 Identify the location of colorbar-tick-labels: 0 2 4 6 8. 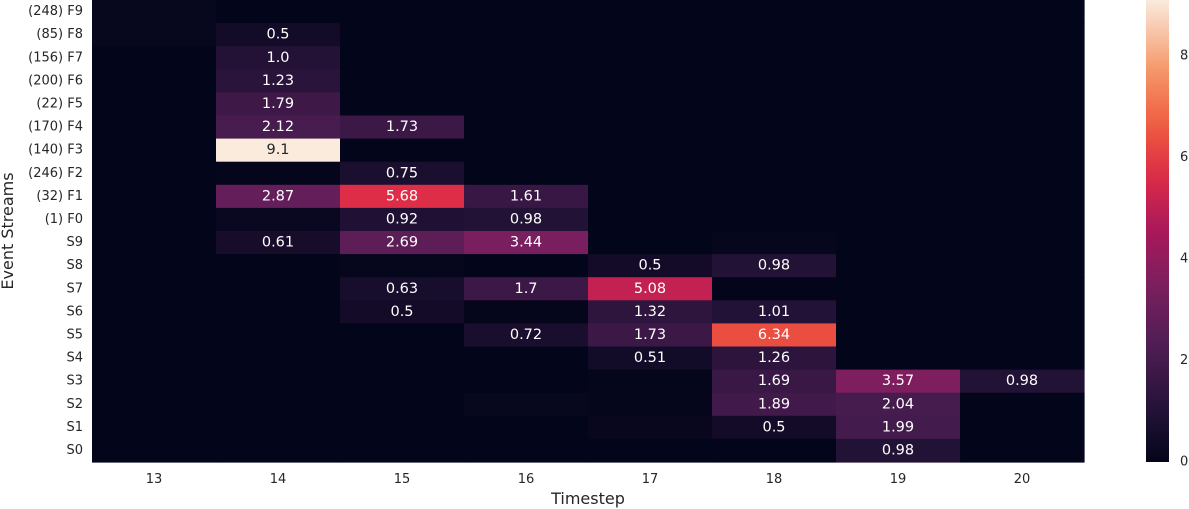
(1184, 258).